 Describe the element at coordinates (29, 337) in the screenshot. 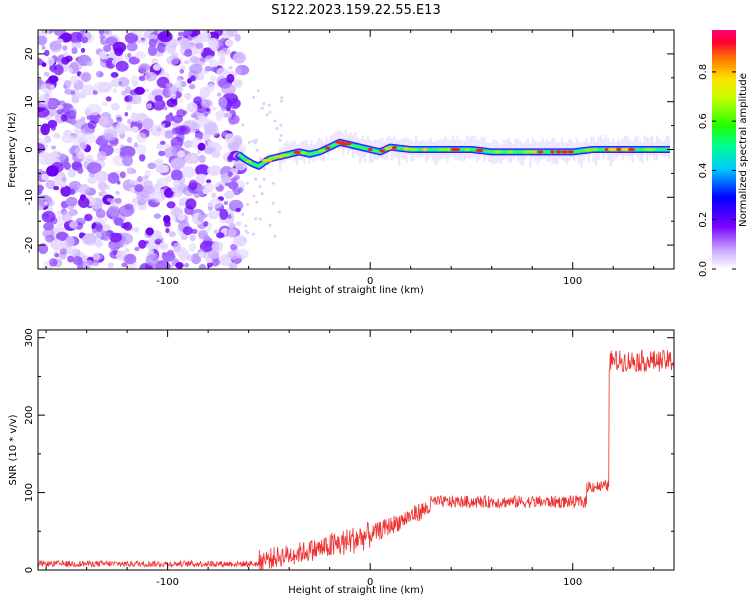

I see `y-tick-label: 300` at that location.